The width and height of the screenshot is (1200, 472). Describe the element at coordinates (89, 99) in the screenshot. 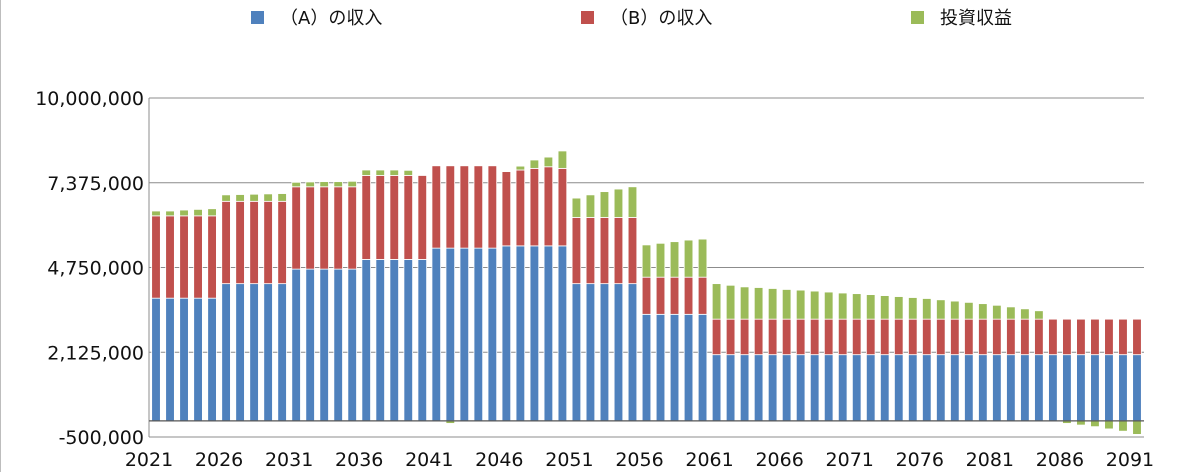

I see `y-tick-label: 10,000,000` at that location.